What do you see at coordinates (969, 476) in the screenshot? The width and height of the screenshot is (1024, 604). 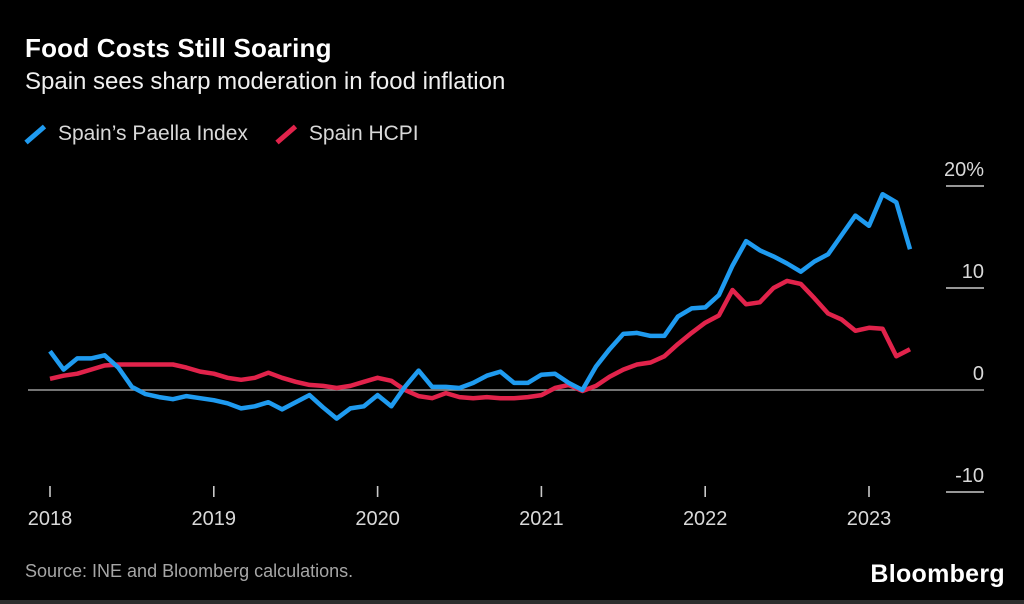 I see `y-axis-label: -10` at bounding box center [969, 476].